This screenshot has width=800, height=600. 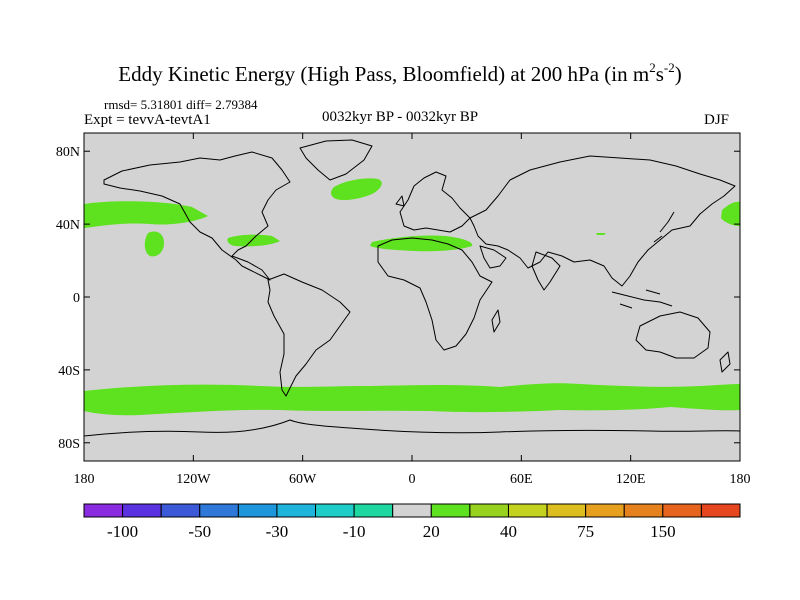 What do you see at coordinates (717, 120) in the screenshot?
I see `season-label: DJF` at bounding box center [717, 120].